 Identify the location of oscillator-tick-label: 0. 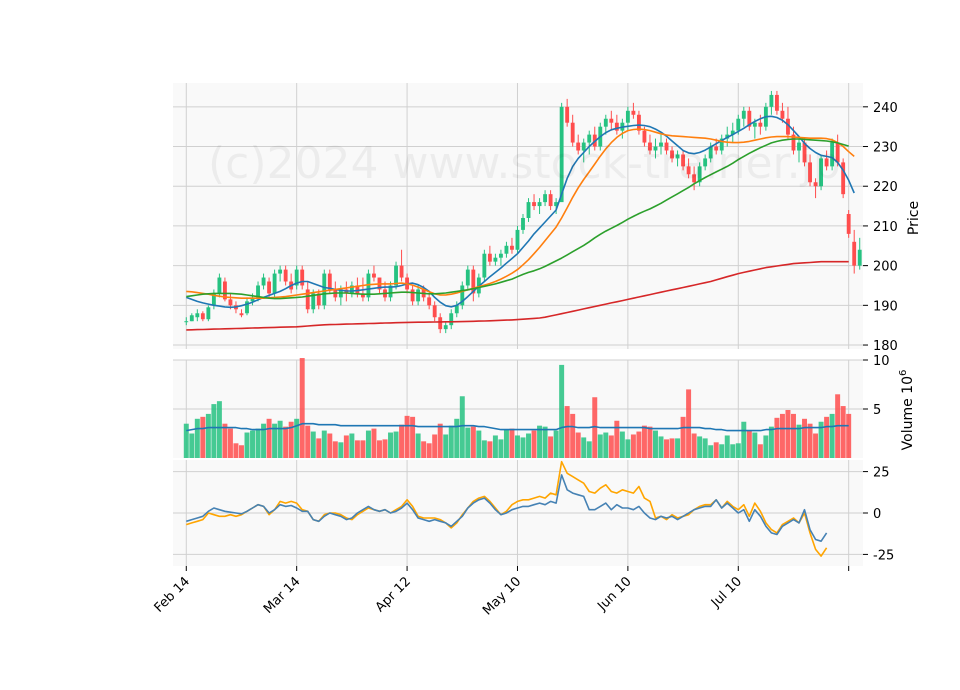
(877, 514).